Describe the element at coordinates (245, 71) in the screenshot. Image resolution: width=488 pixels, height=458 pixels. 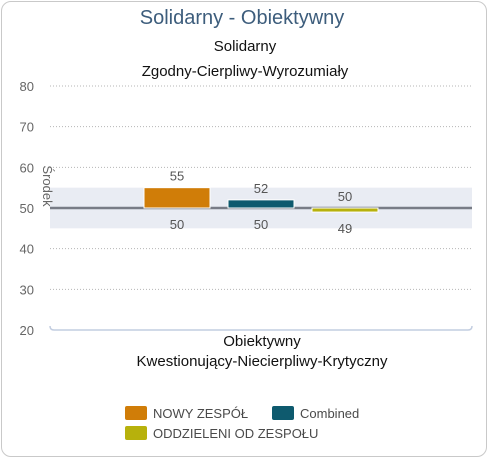
I see `top-label-line2: Zgodny-Cierpliwy-Wyrozumiały` at that location.